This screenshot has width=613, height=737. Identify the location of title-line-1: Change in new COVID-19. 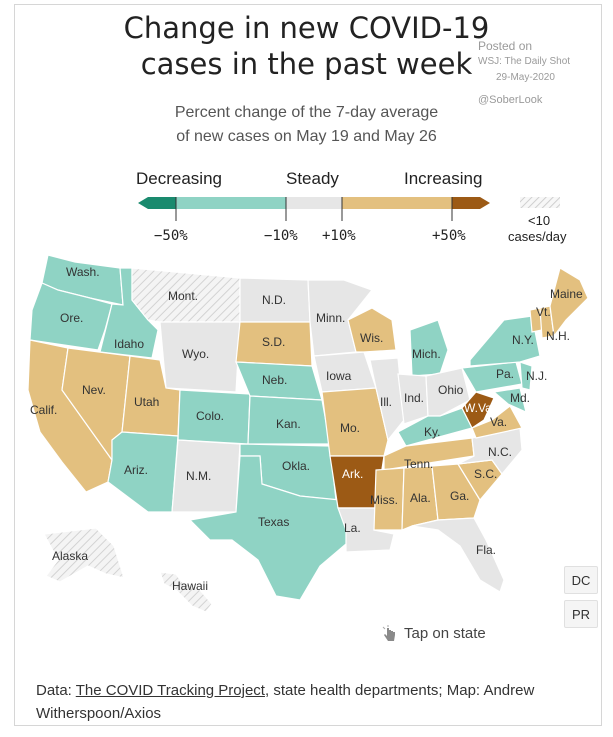
(306, 28).